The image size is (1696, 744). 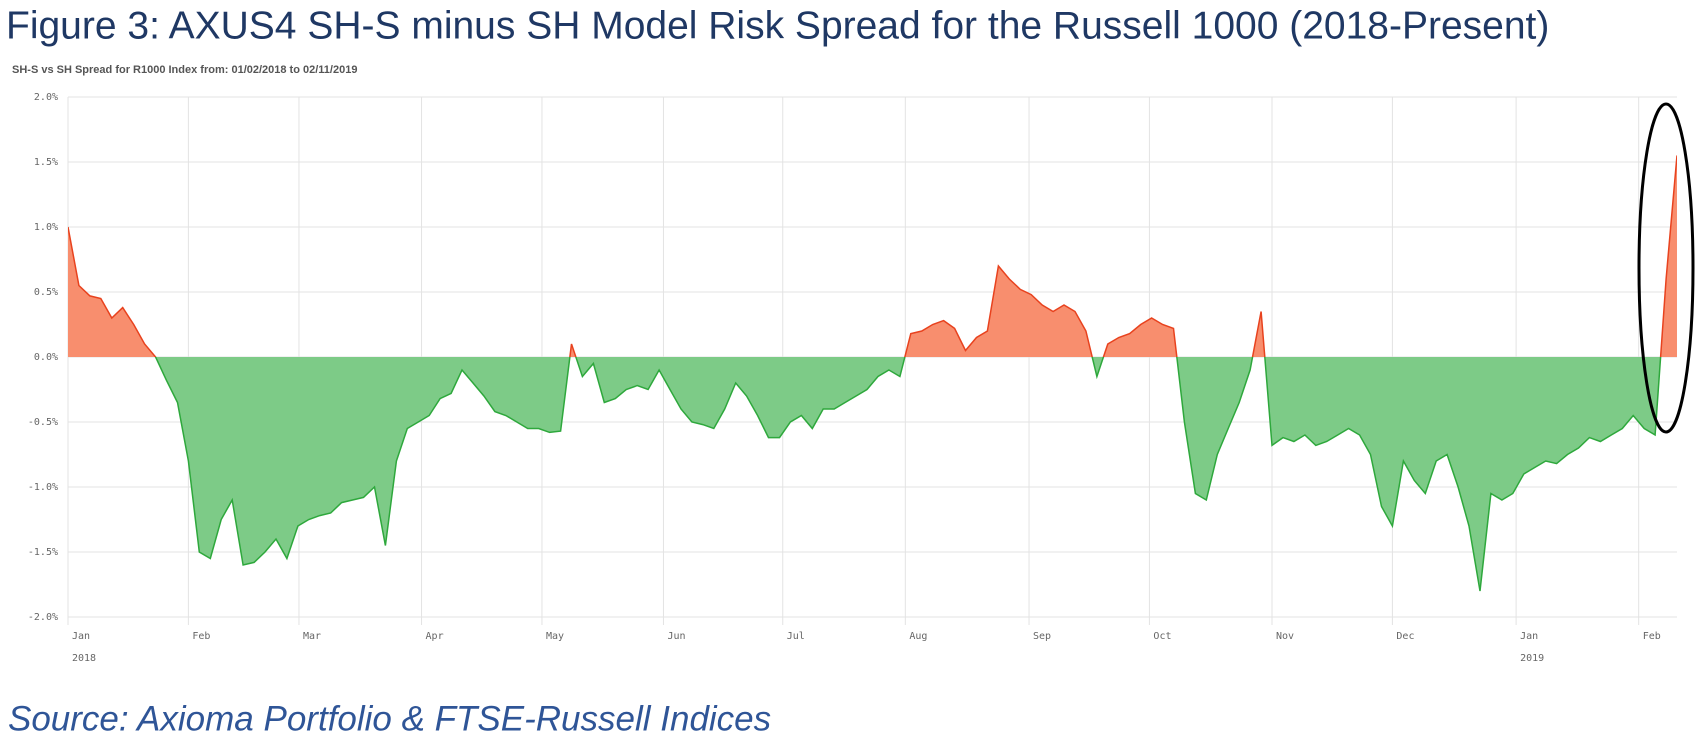 I want to click on y-tick-label: -2.0%, so click(x=43, y=617).